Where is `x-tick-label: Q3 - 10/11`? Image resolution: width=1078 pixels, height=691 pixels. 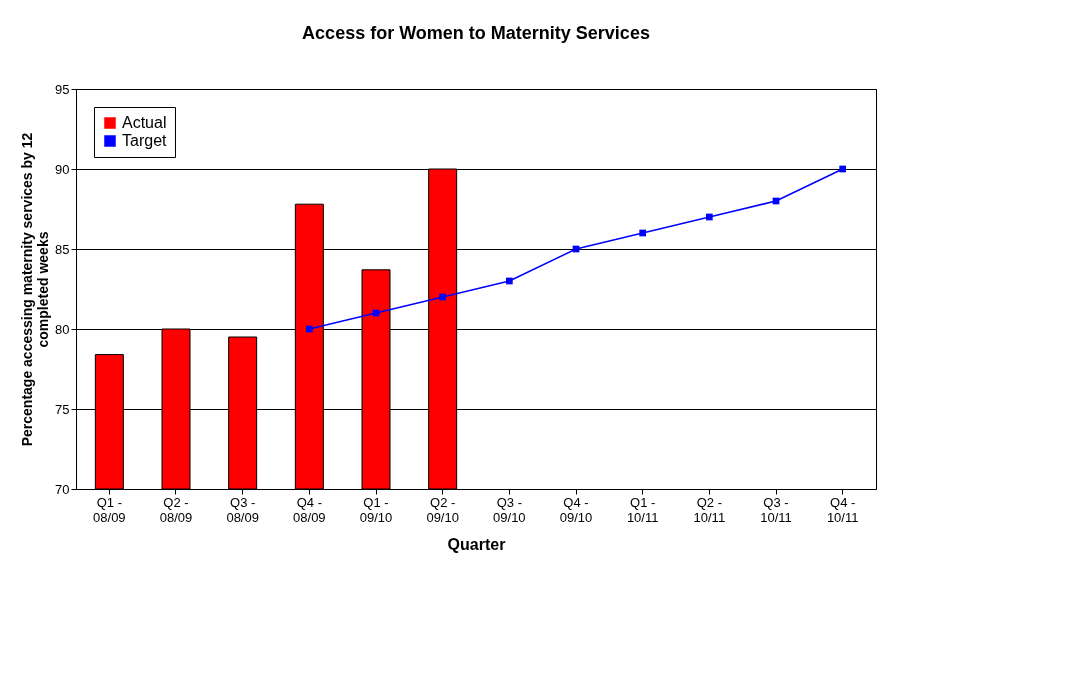
x-tick-label: Q3 - 10/11 is located at coordinates (776, 509).